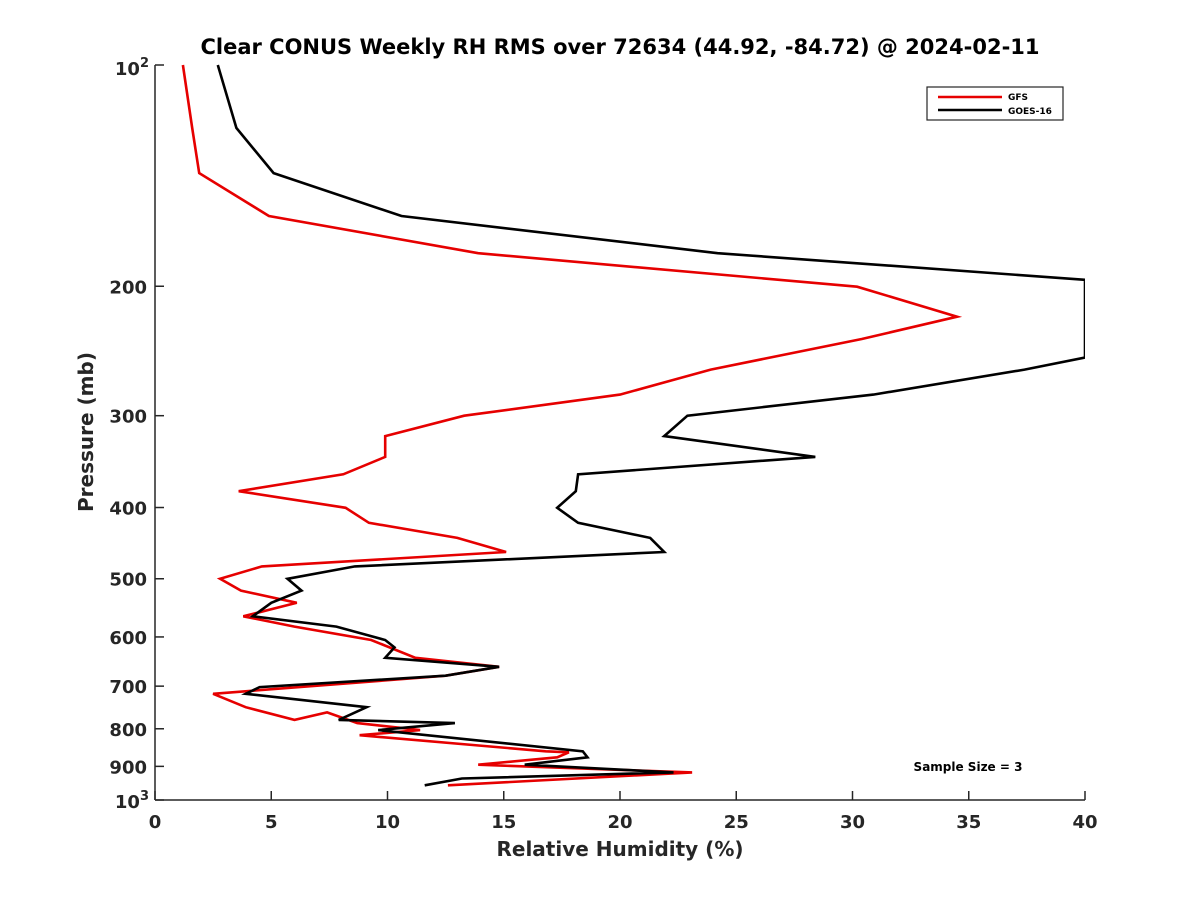  I want to click on y-tick-label: 900, so click(128, 767).